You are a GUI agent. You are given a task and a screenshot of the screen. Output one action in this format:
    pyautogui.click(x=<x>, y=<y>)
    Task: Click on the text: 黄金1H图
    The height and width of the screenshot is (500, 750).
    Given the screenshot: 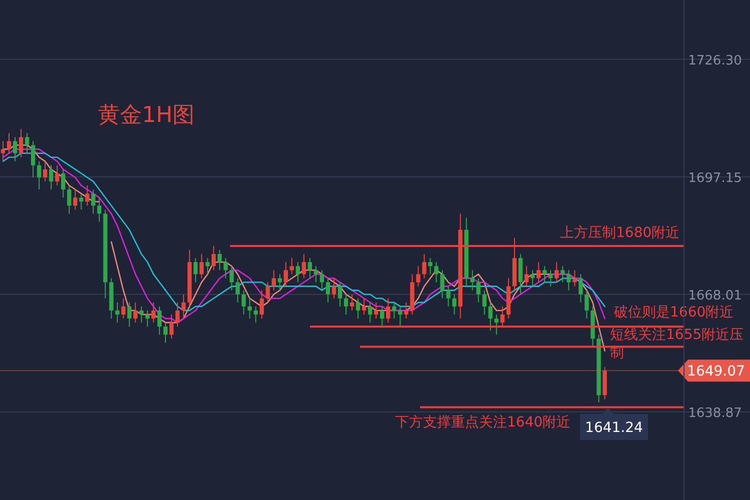 What is the action you would take?
    pyautogui.click(x=146, y=115)
    